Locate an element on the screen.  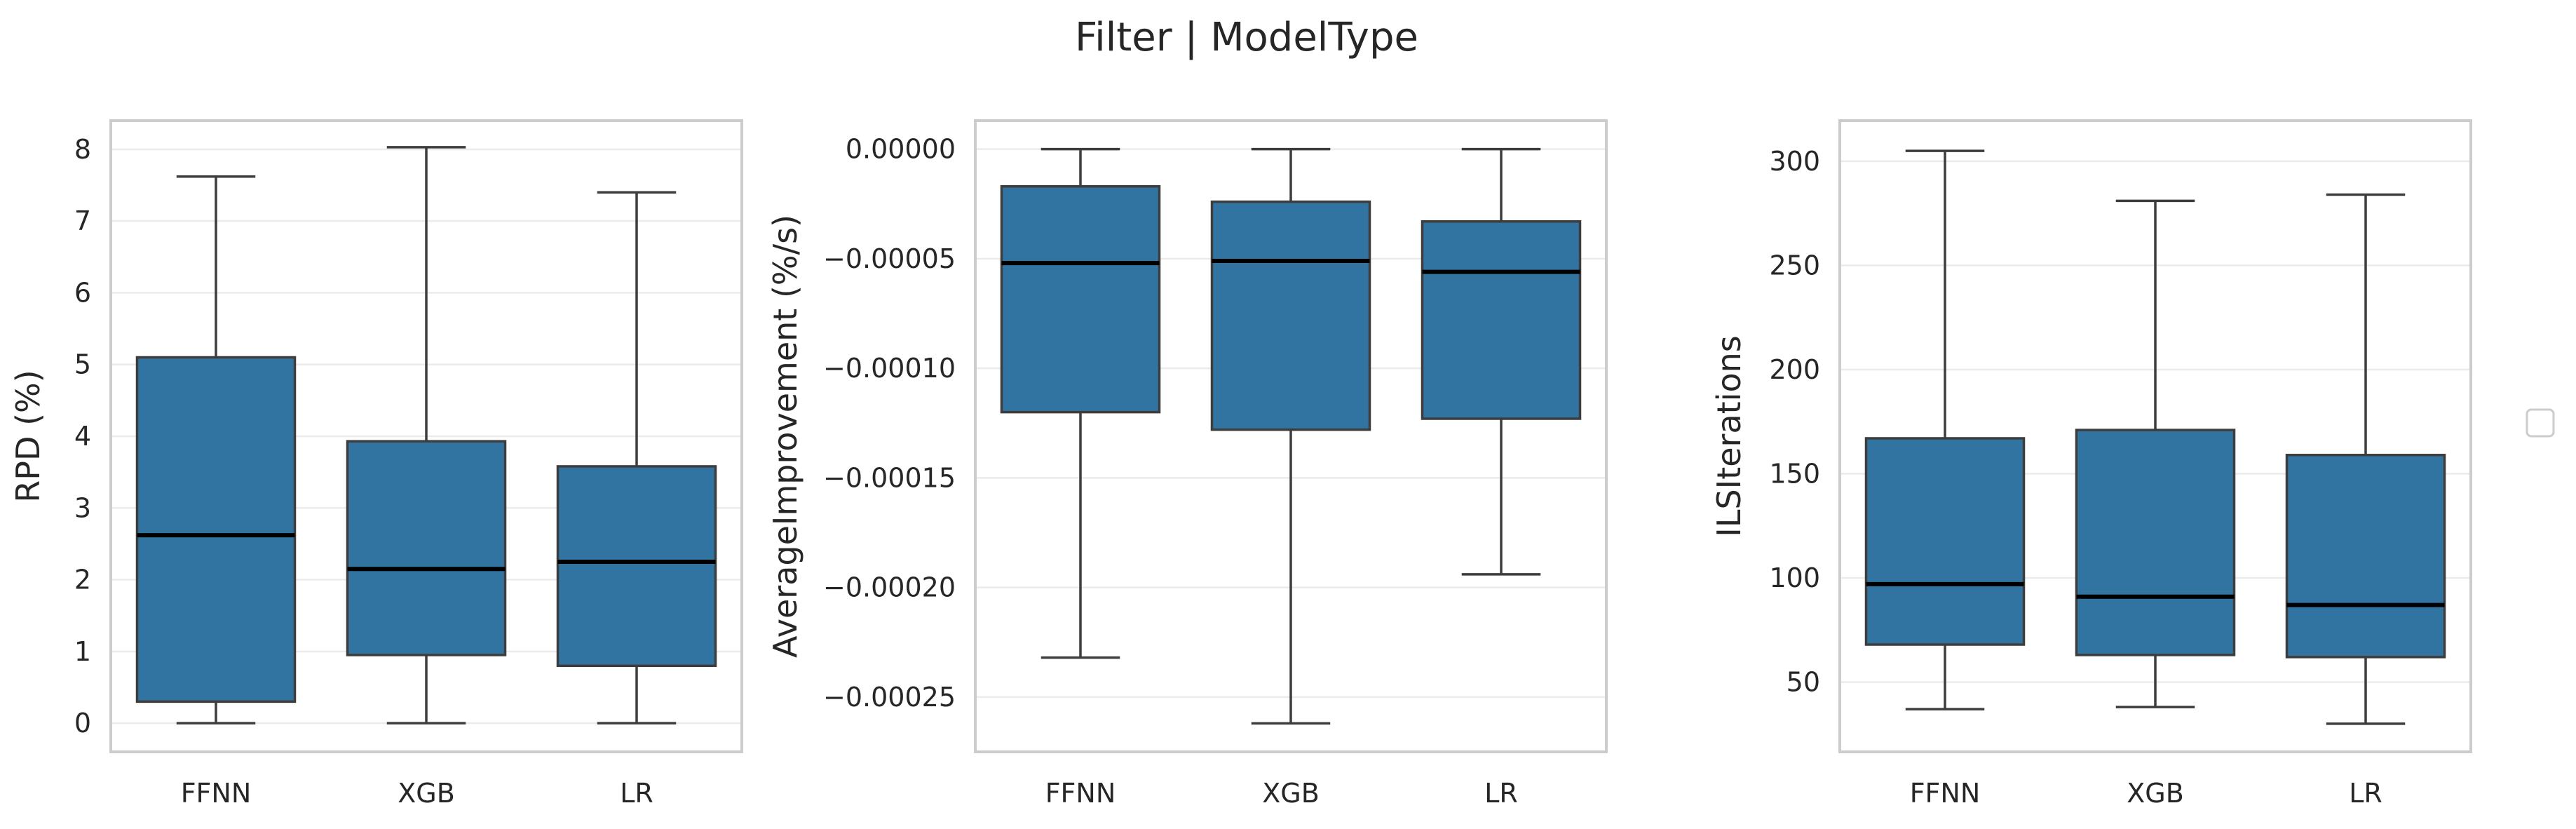
y-tick-label: 250 is located at coordinates (1795, 265).